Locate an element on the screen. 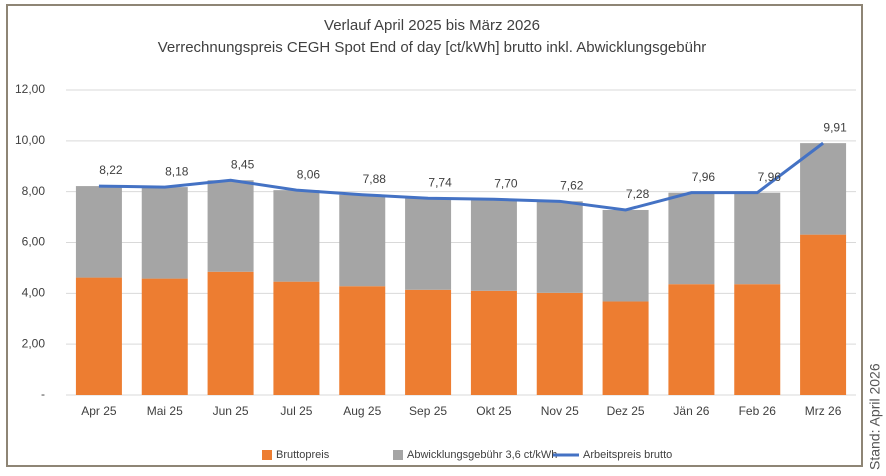 The width and height of the screenshot is (886, 476). data-label: 7,70 is located at coordinates (506, 183).